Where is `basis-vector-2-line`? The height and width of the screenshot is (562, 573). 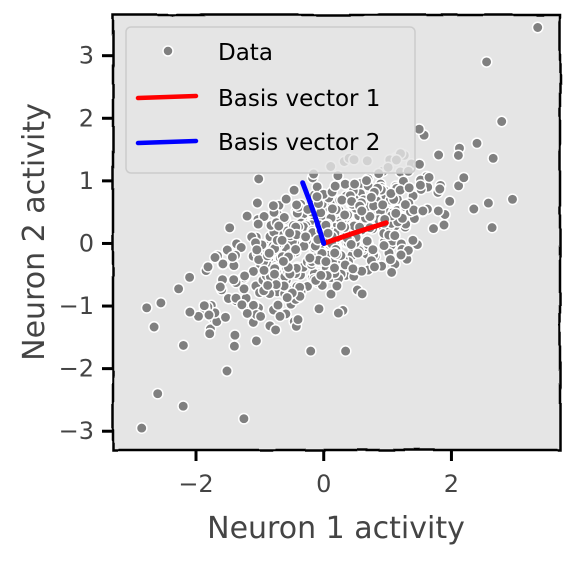 basis-vector-2-line is located at coordinates (313, 213).